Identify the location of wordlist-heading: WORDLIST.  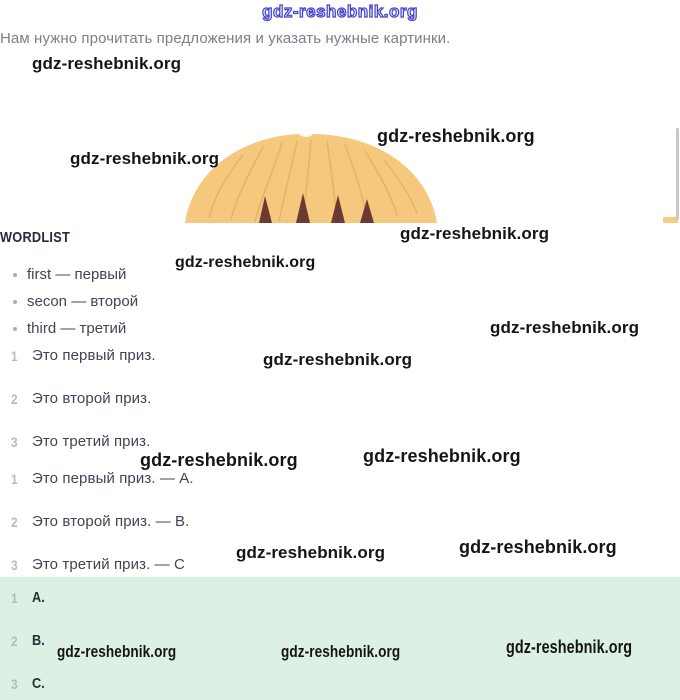
(35, 237).